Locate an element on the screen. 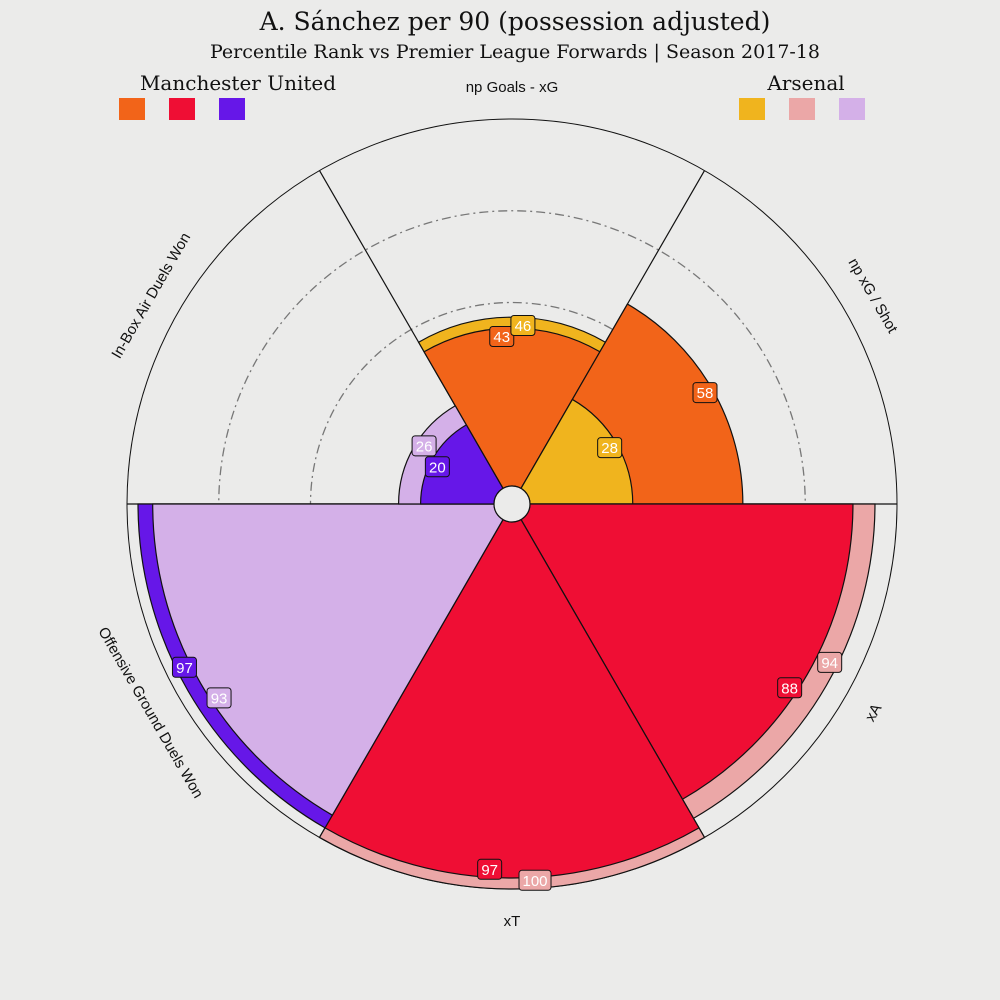 The image size is (1000, 1000). value-label-text: 94 is located at coordinates (829, 663).